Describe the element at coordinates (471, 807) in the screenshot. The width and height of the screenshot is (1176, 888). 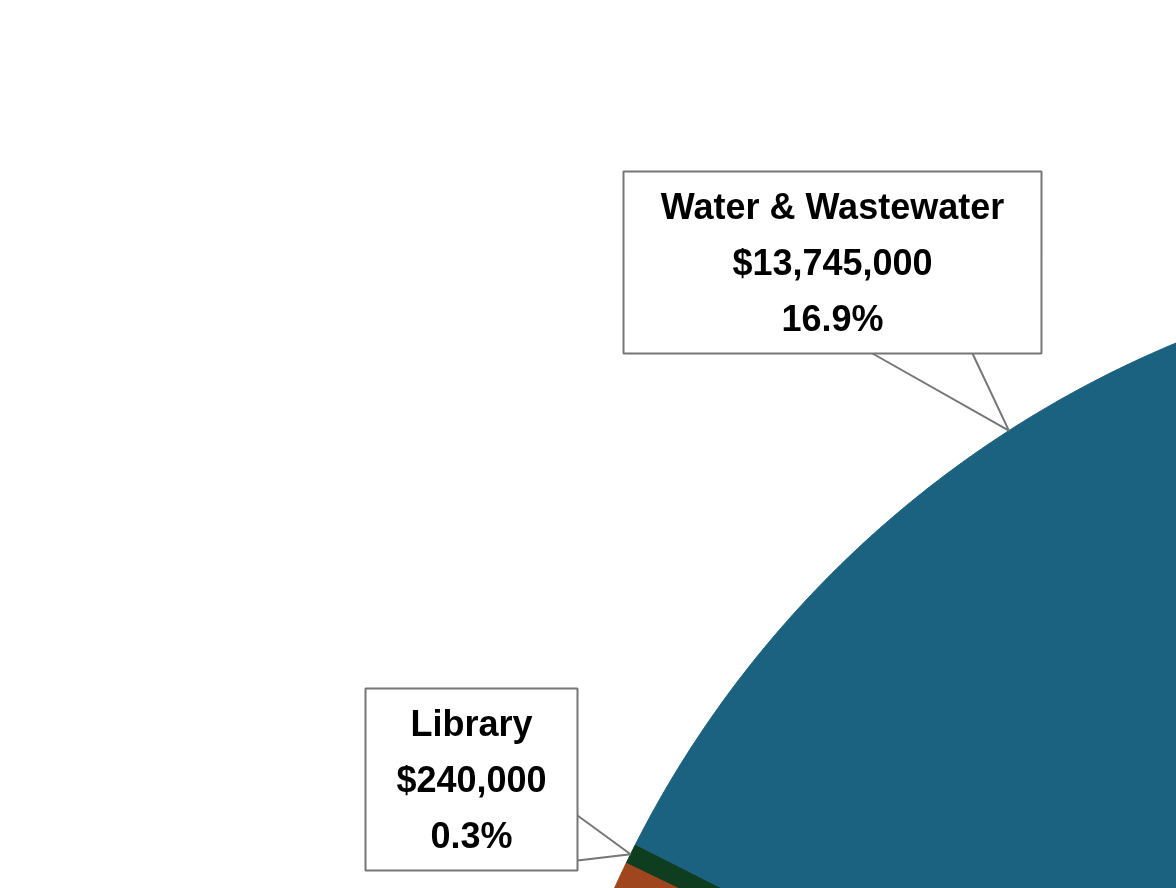
I see `data-label: $240,000 0.3%` at that location.